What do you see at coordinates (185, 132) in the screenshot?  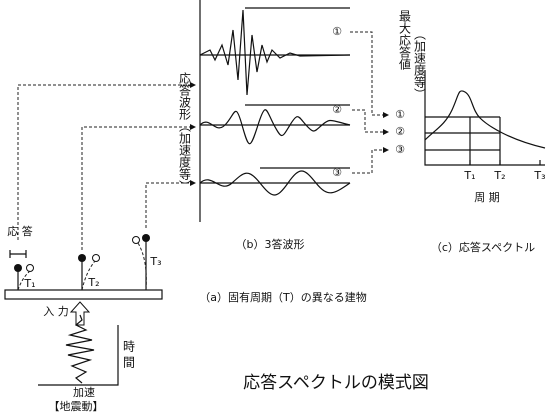 I see `axis-label: 応答波形（加速度等）` at bounding box center [185, 132].